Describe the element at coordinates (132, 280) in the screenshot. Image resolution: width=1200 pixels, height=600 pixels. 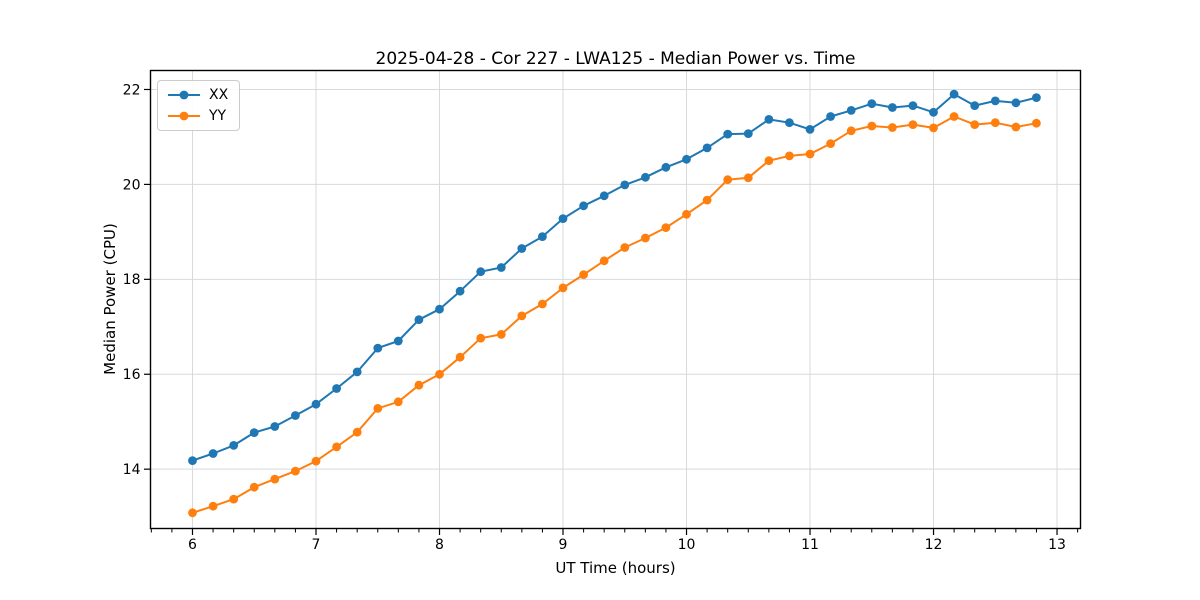
I see `y-tick-label: 18` at that location.